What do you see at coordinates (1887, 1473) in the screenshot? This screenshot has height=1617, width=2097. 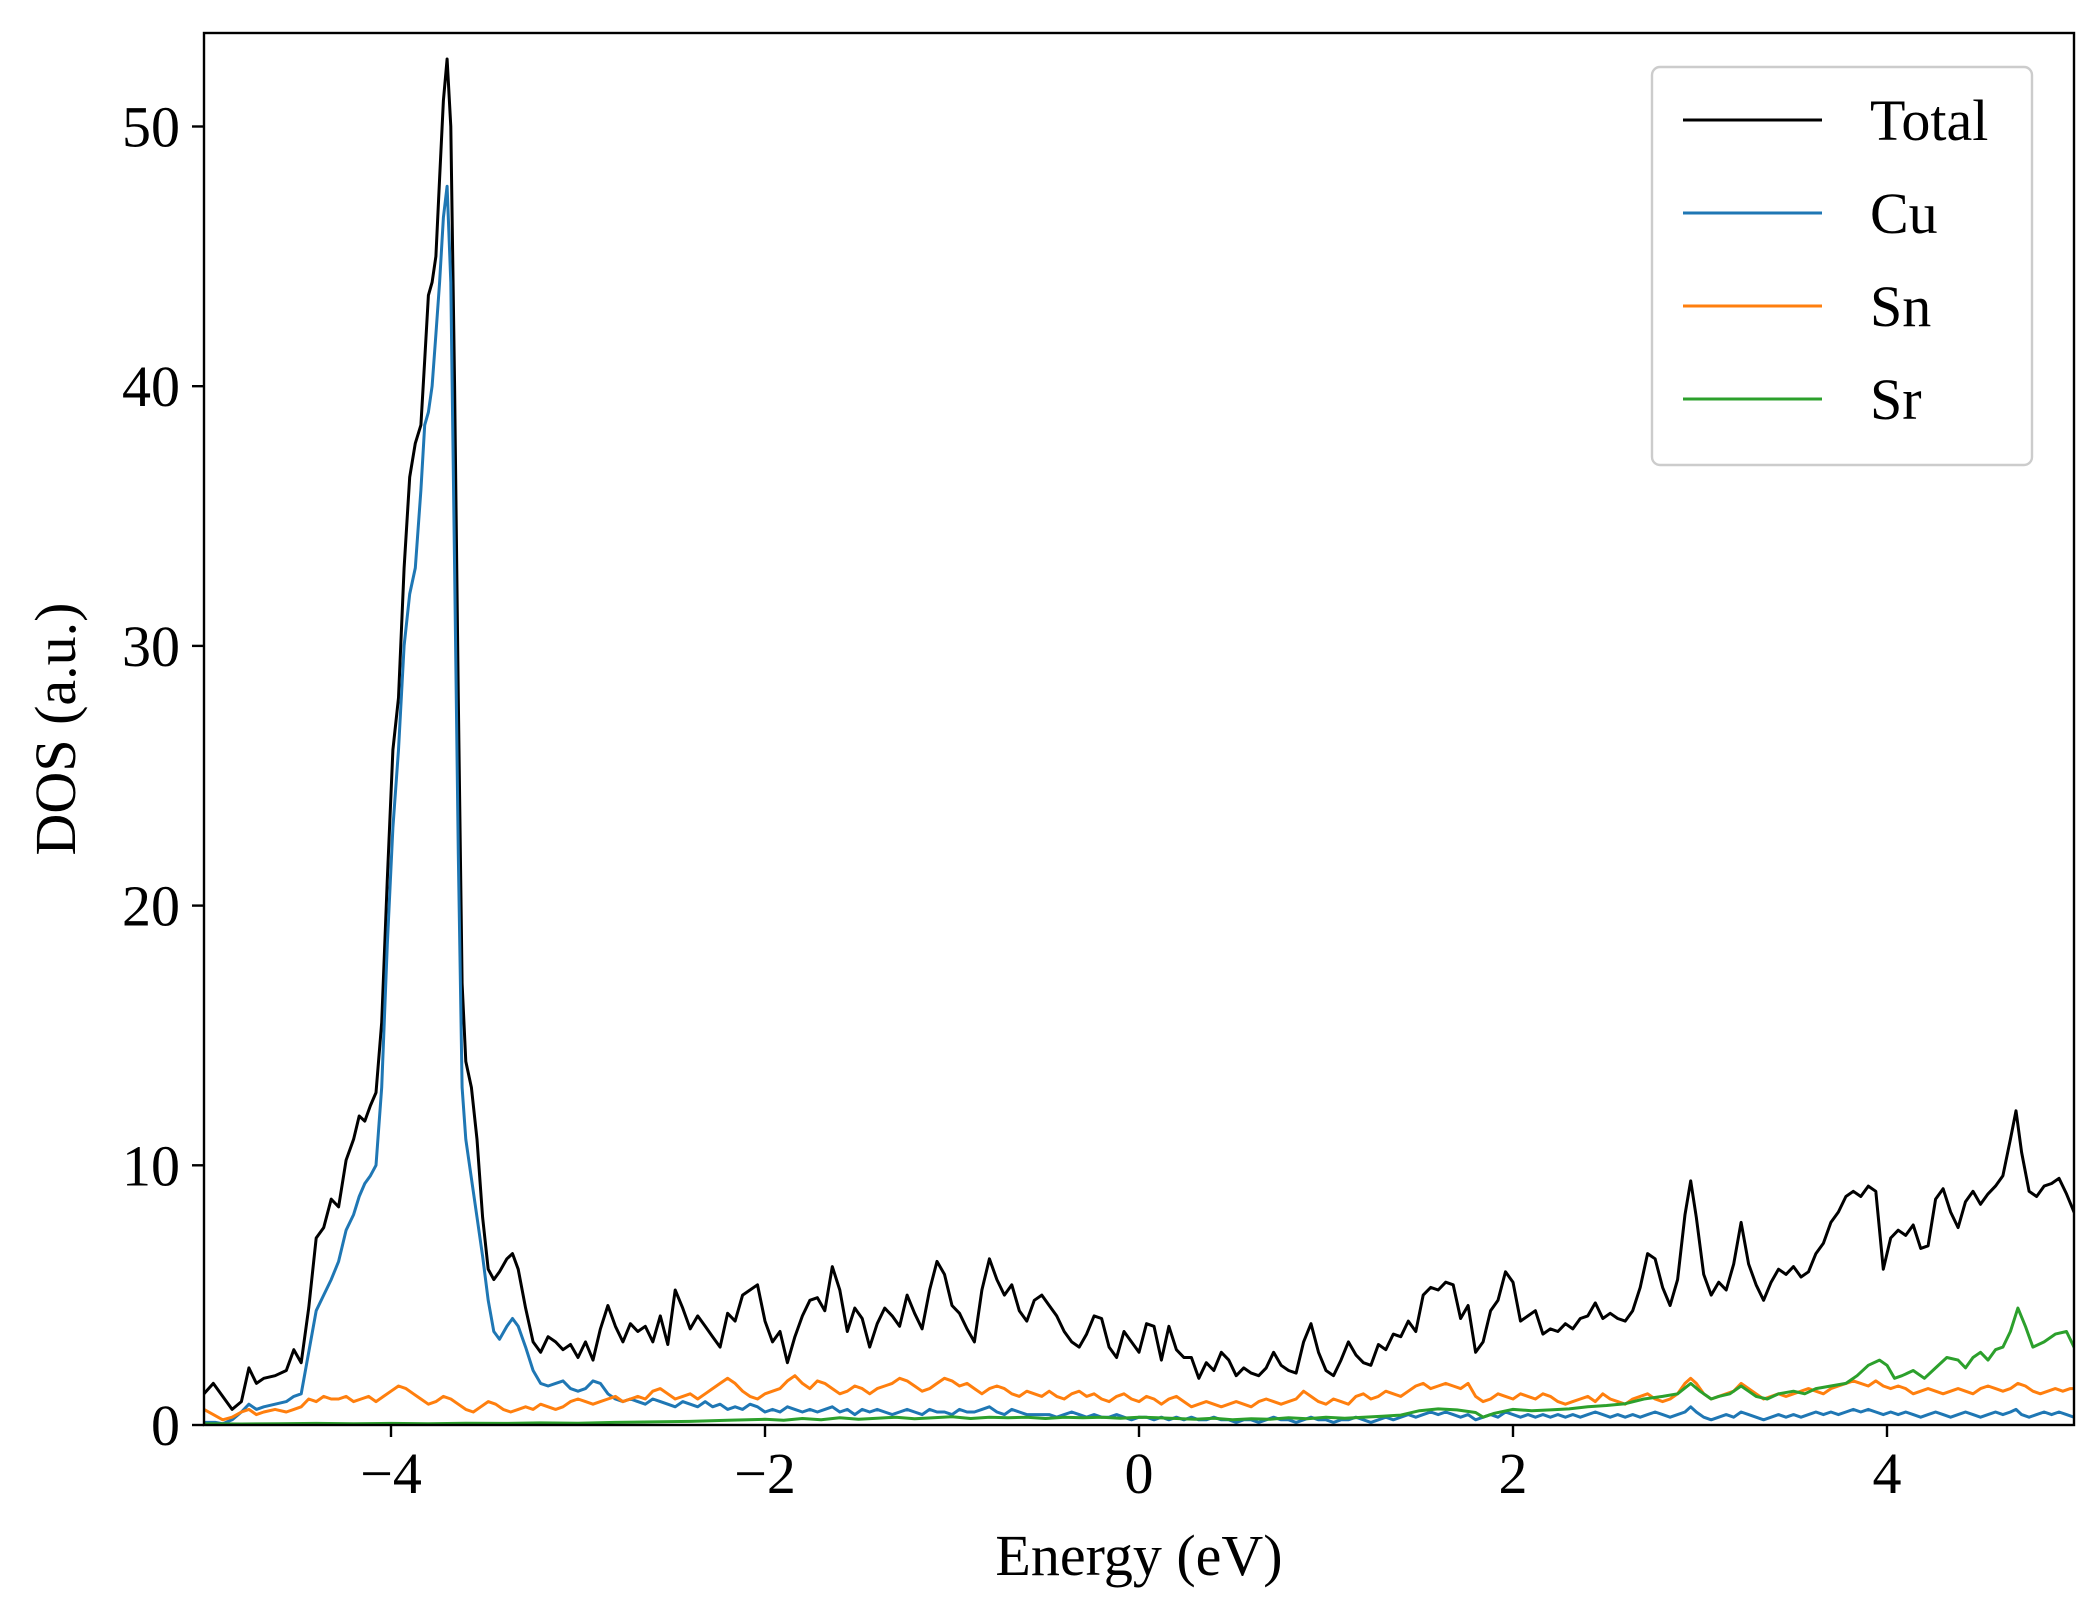 I see `x-tick-label: 4` at bounding box center [1887, 1473].